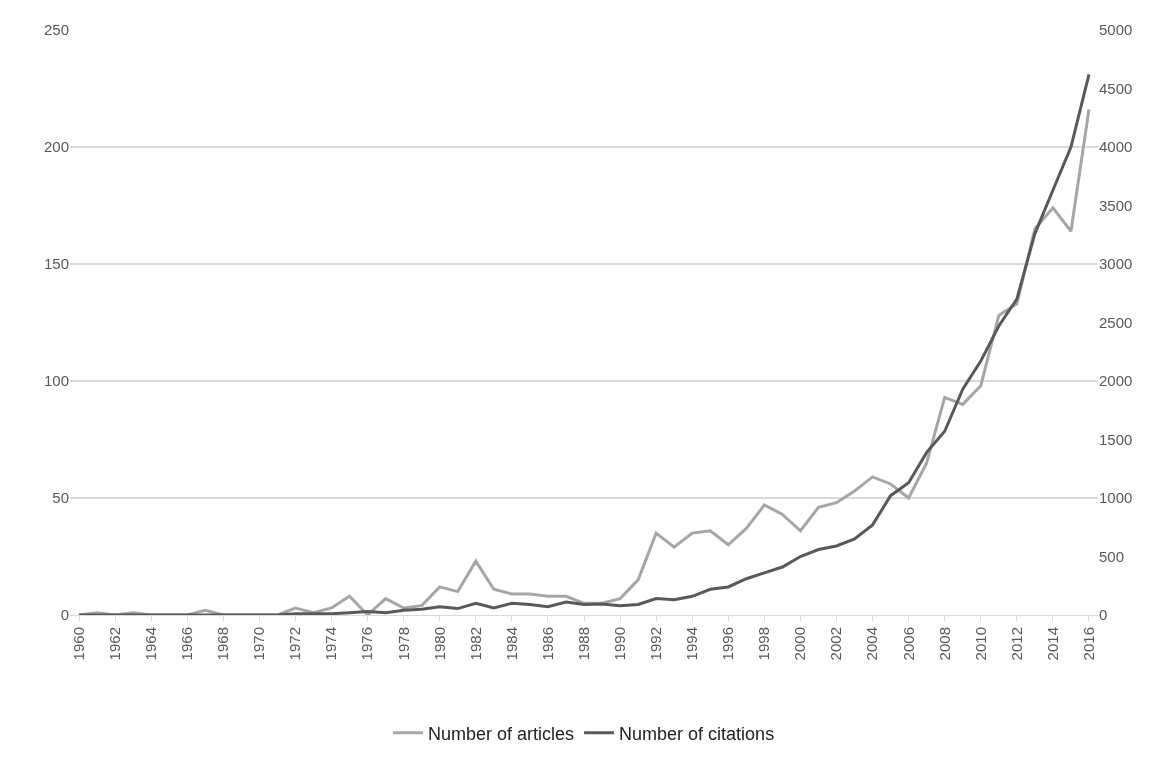  What do you see at coordinates (511, 644) in the screenshot?
I see `x-tick-label: 1984` at bounding box center [511, 644].